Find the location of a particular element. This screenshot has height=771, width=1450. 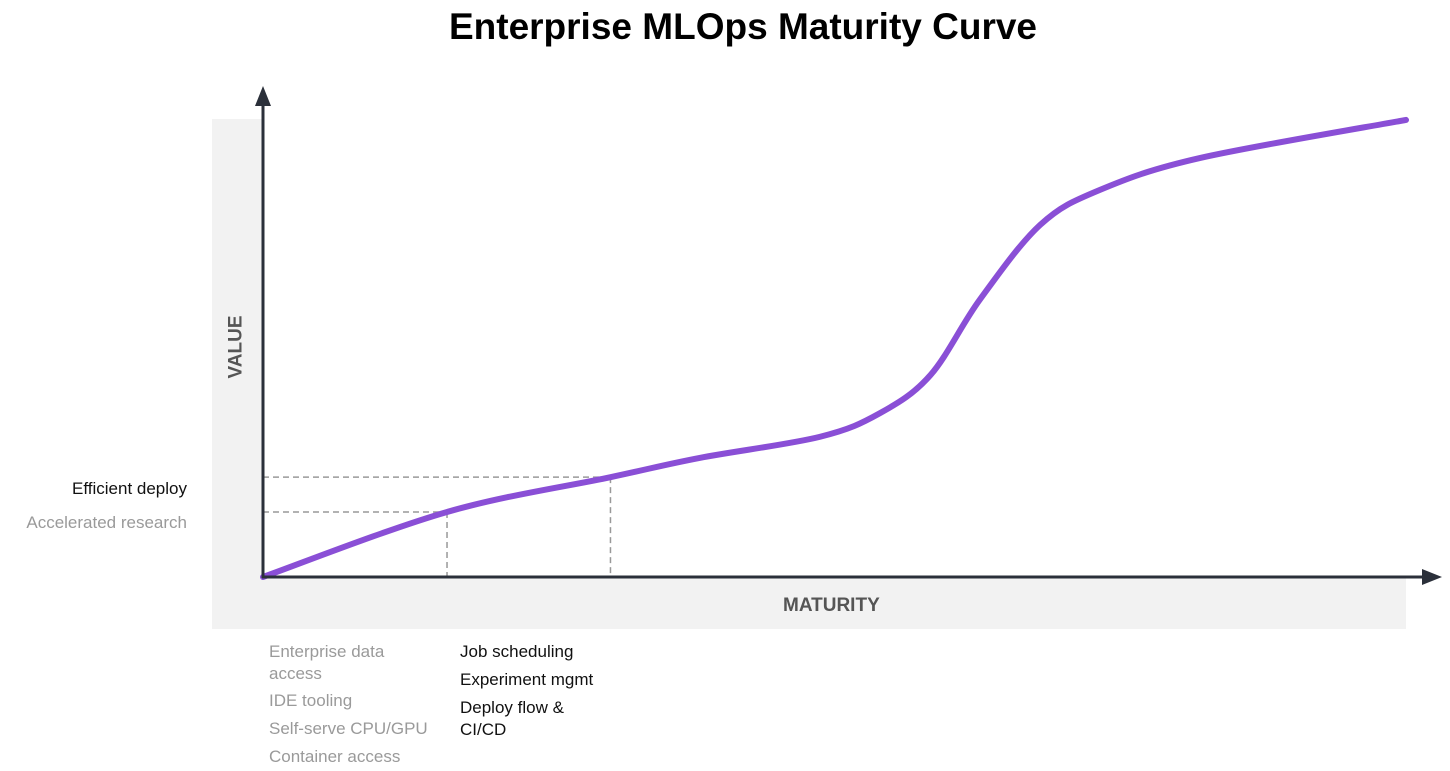

y-axis-label: VALUE is located at coordinates (236, 347).